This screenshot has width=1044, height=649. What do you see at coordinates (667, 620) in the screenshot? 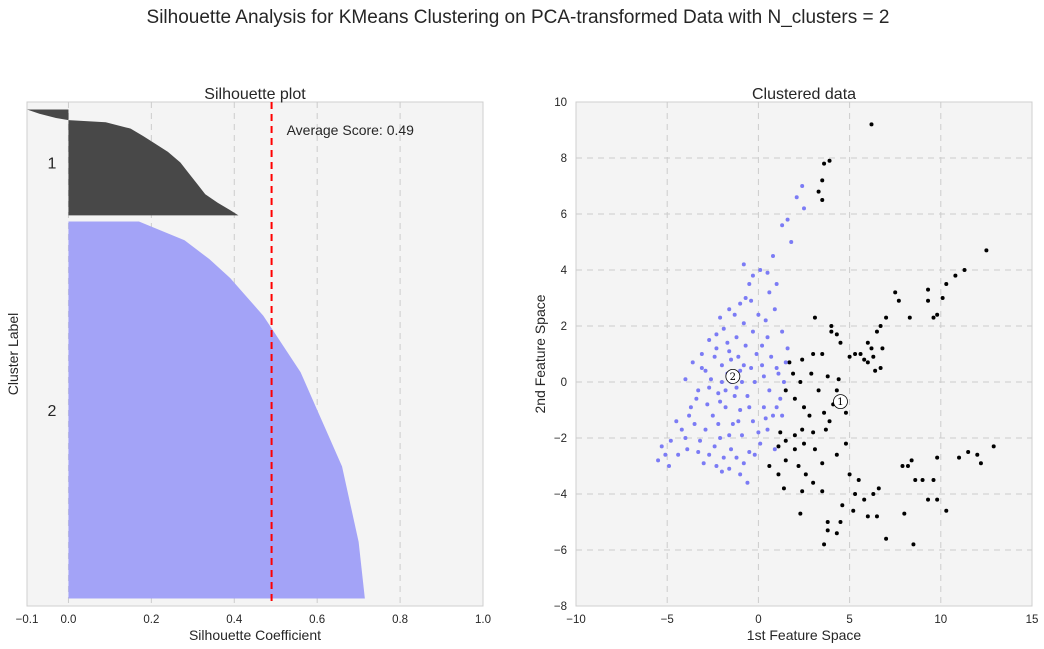
I see `scatter-x-tick-label: −5` at bounding box center [667, 620].